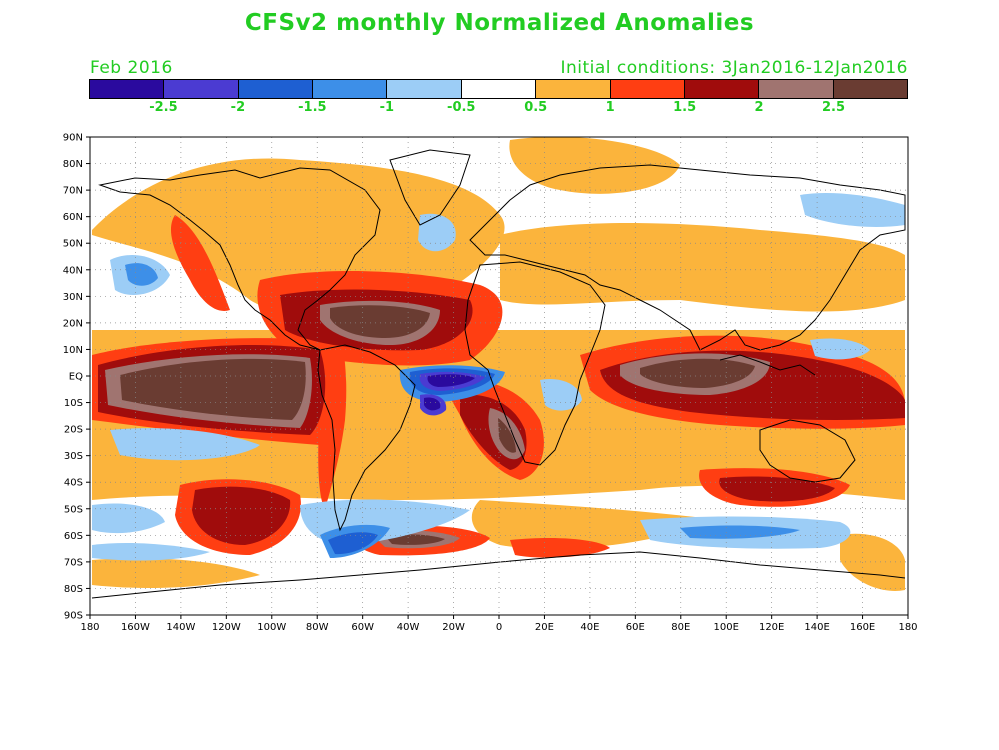  Describe the element at coordinates (73, 536) in the screenshot. I see `y-tick-label: 60S` at that location.